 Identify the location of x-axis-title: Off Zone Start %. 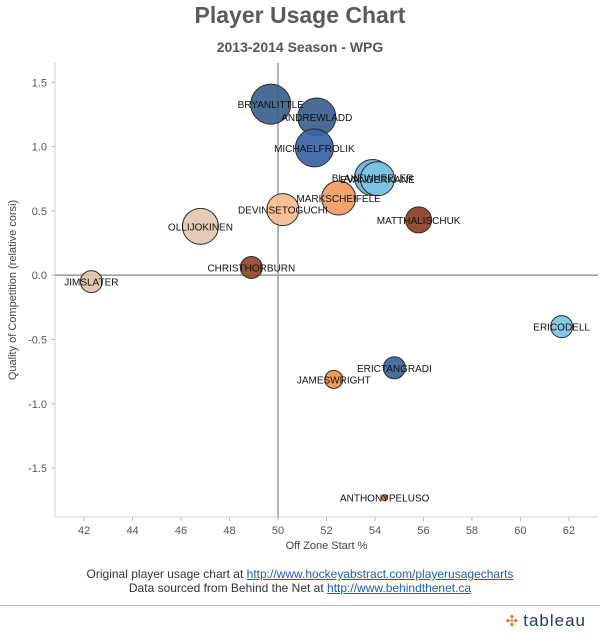
(327, 546).